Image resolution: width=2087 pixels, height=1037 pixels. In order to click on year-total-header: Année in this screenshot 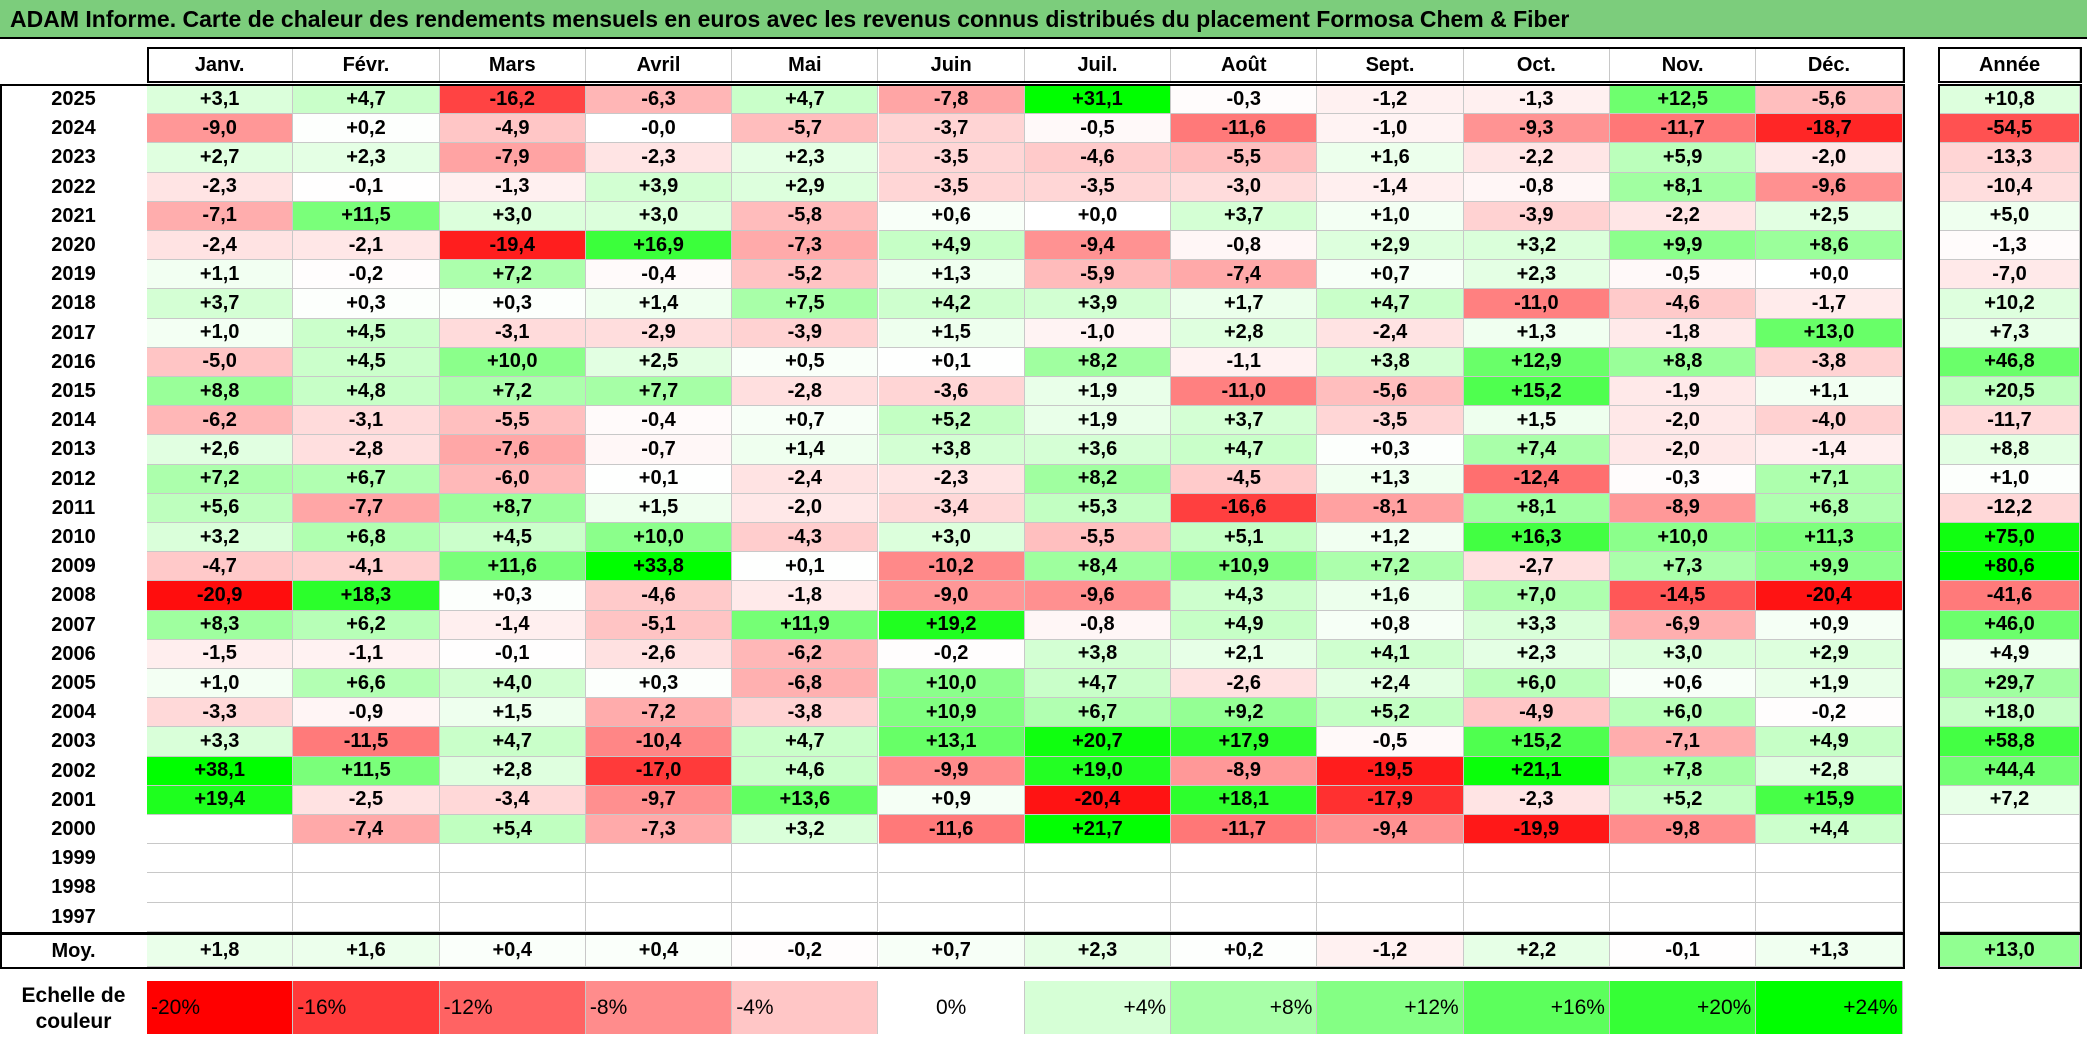, I will do `click(2010, 65)`.